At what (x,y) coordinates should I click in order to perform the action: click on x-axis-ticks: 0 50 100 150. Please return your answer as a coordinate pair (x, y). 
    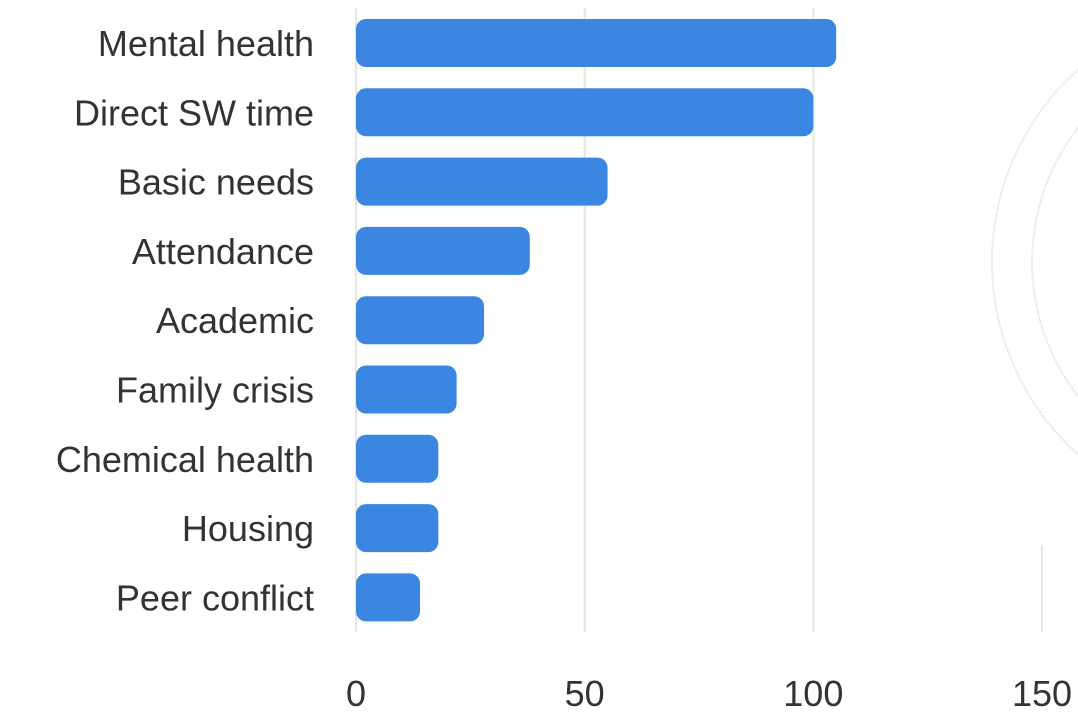
    Looking at the image, I should click on (709, 693).